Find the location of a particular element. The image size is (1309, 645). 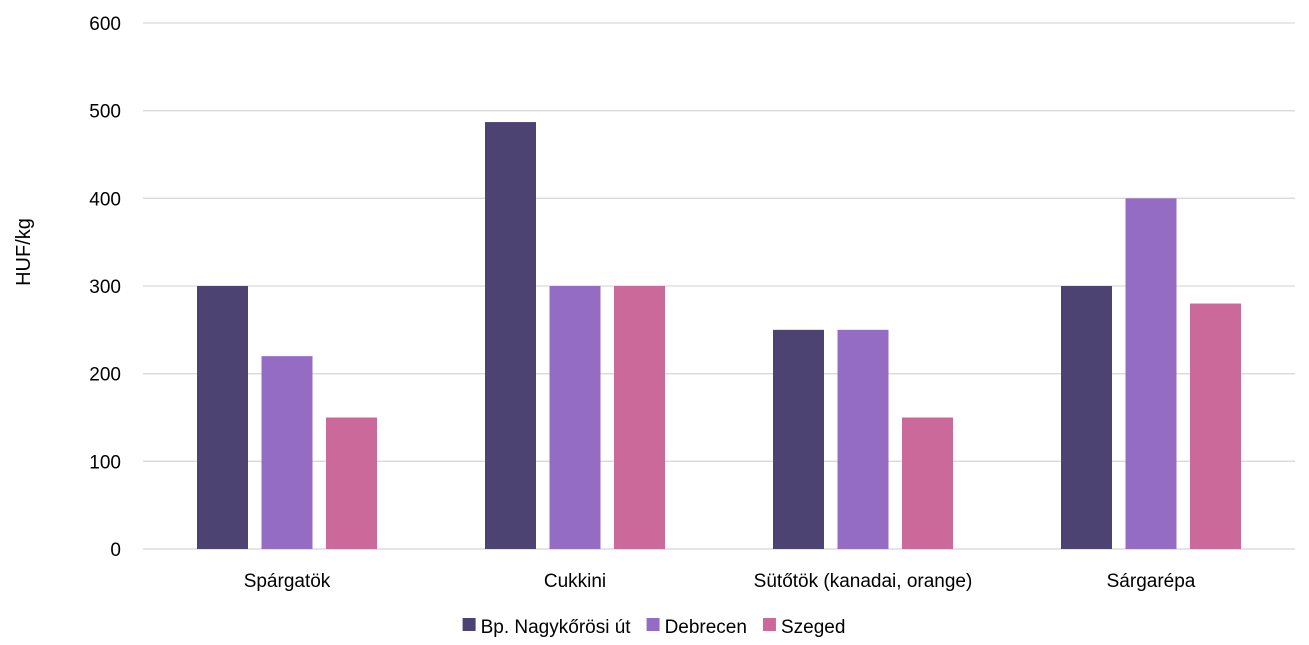

legend-item: Bp. Nagykőrösi út is located at coordinates (547, 627).